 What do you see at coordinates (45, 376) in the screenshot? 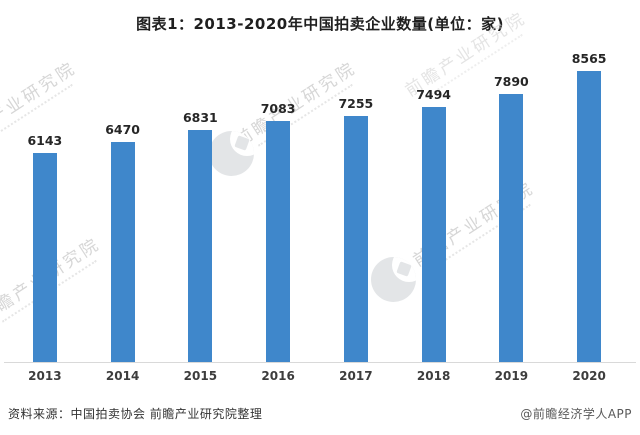
I see `x-axis-label: 2013` at bounding box center [45, 376].